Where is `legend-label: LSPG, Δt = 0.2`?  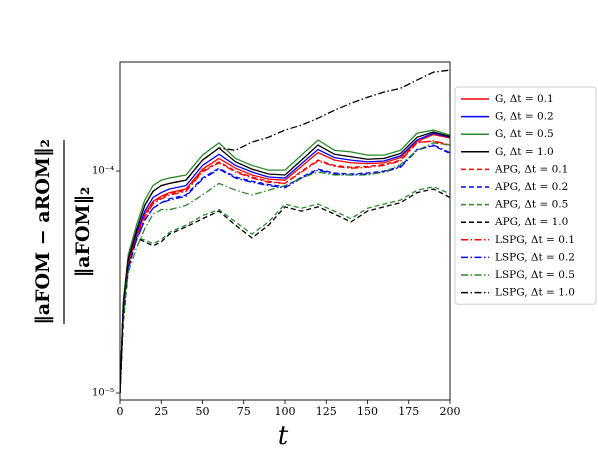
legend-label: LSPG, Δt = 0.2 is located at coordinates (535, 257).